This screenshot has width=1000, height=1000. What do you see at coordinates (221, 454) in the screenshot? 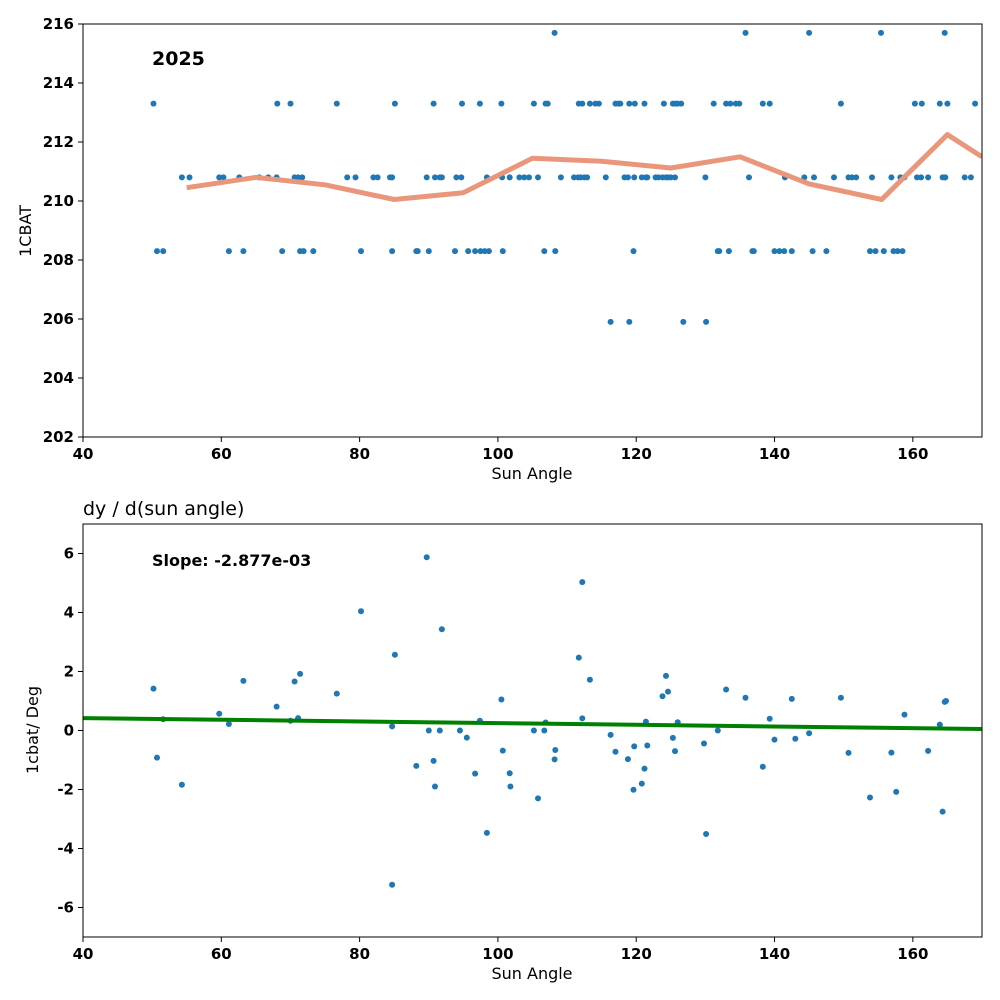
I see `top-x-tick-label: 60` at bounding box center [221, 454].